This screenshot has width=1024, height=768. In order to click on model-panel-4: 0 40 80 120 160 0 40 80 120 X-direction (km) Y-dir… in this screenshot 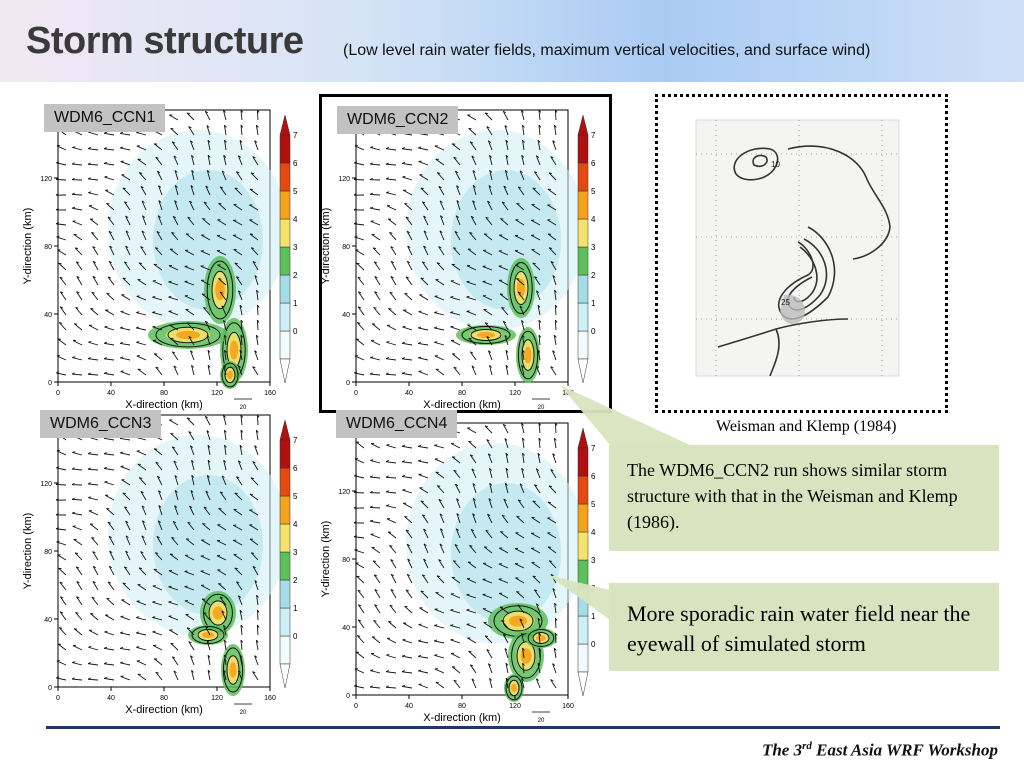, I will do `click(451, 568)`.